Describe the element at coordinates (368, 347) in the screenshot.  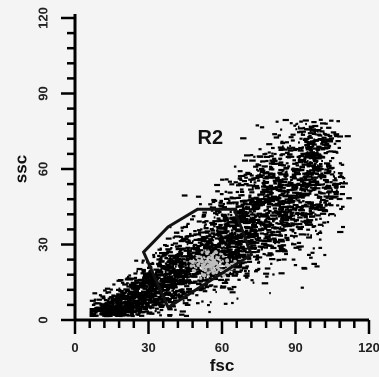
I see `x-tick-label: 120` at that location.